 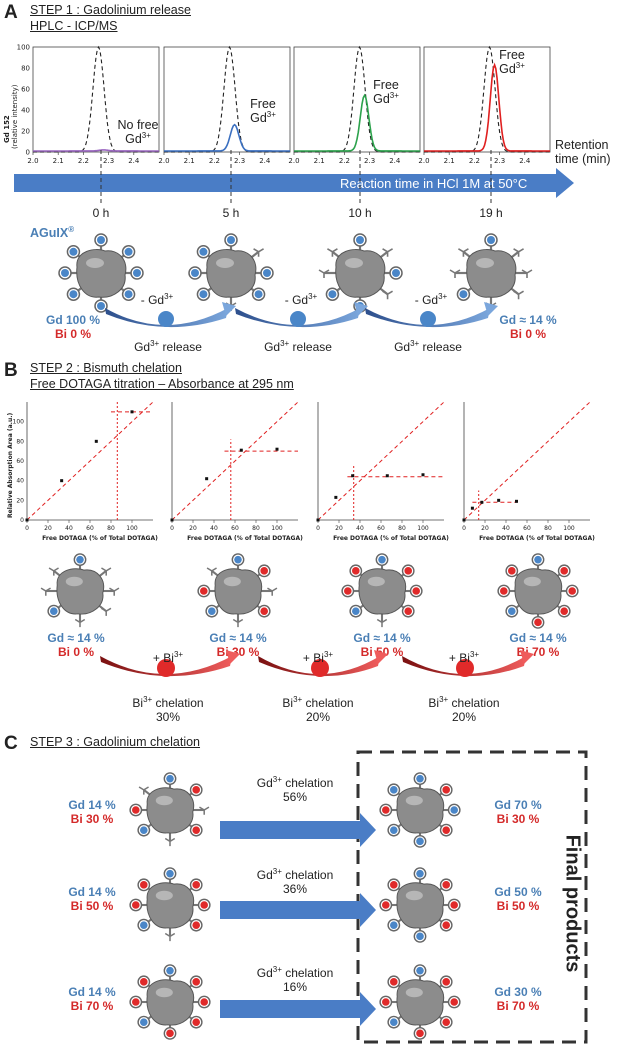 I want to click on b-state-4-gd: Gd ≈ 14 %, so click(x=538, y=638).